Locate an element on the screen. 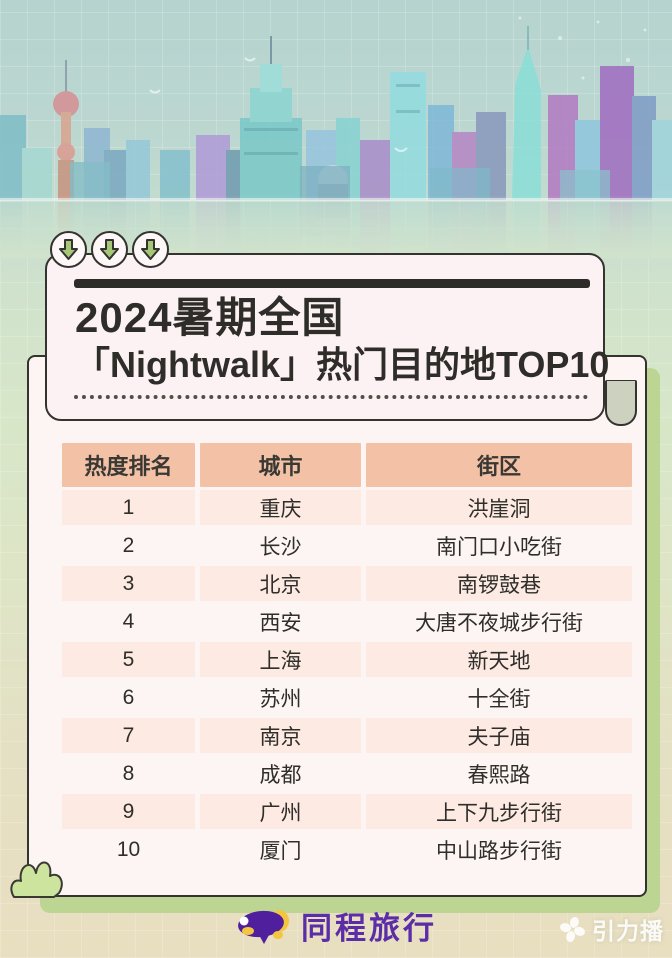 The image size is (672, 958). district-cell: 洪崖洞 is located at coordinates (499, 507).